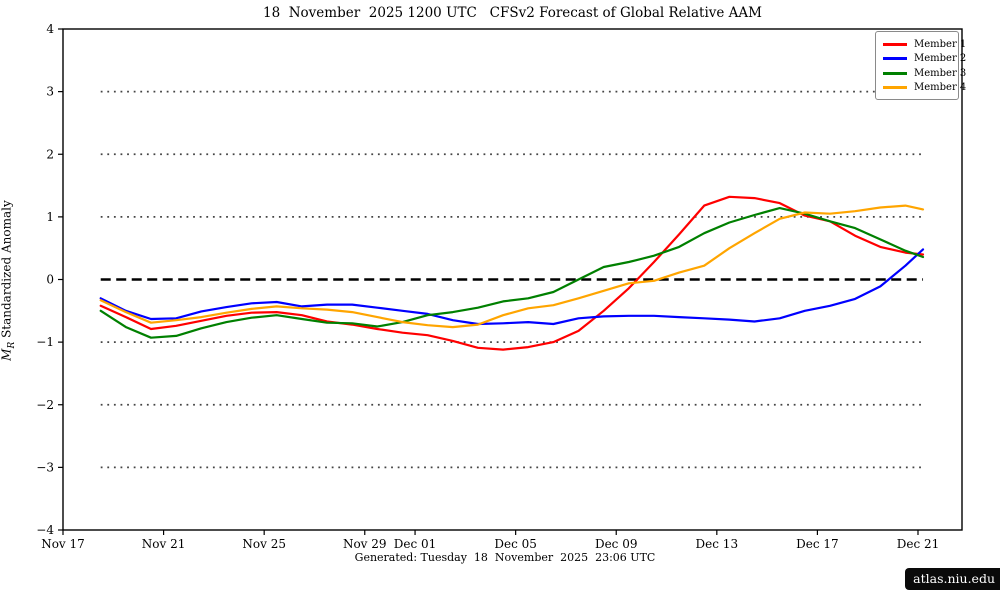 The image size is (1000, 595). Describe the element at coordinates (63, 544) in the screenshot. I see `x-tick-label: Nov 17` at that location.